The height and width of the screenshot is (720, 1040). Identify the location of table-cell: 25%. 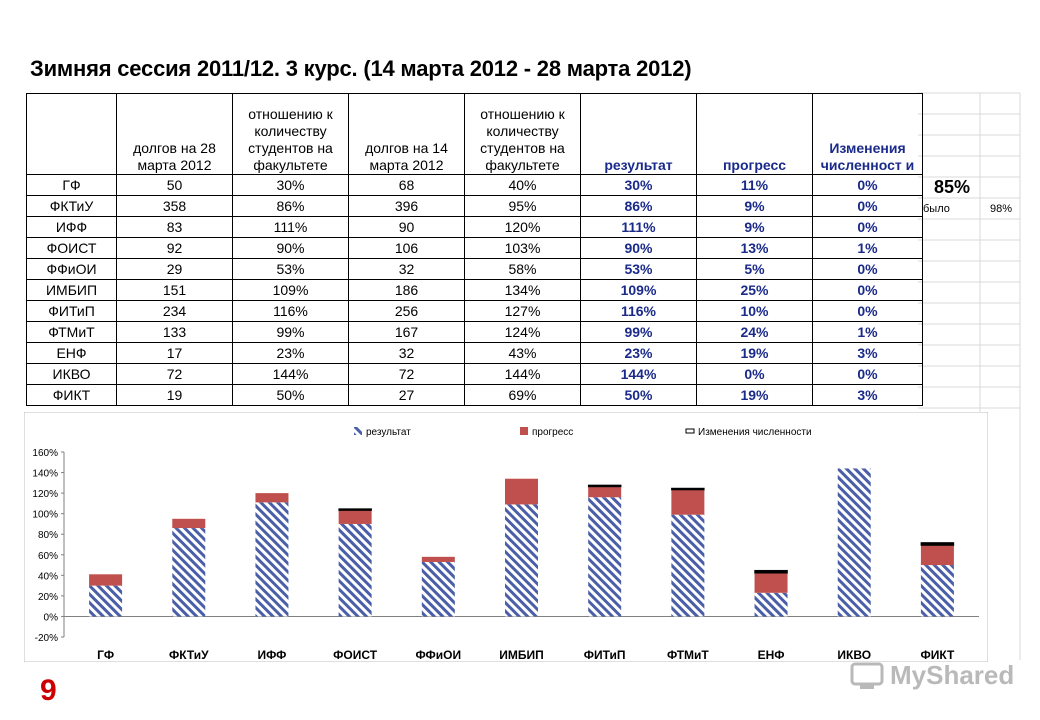
(754, 290).